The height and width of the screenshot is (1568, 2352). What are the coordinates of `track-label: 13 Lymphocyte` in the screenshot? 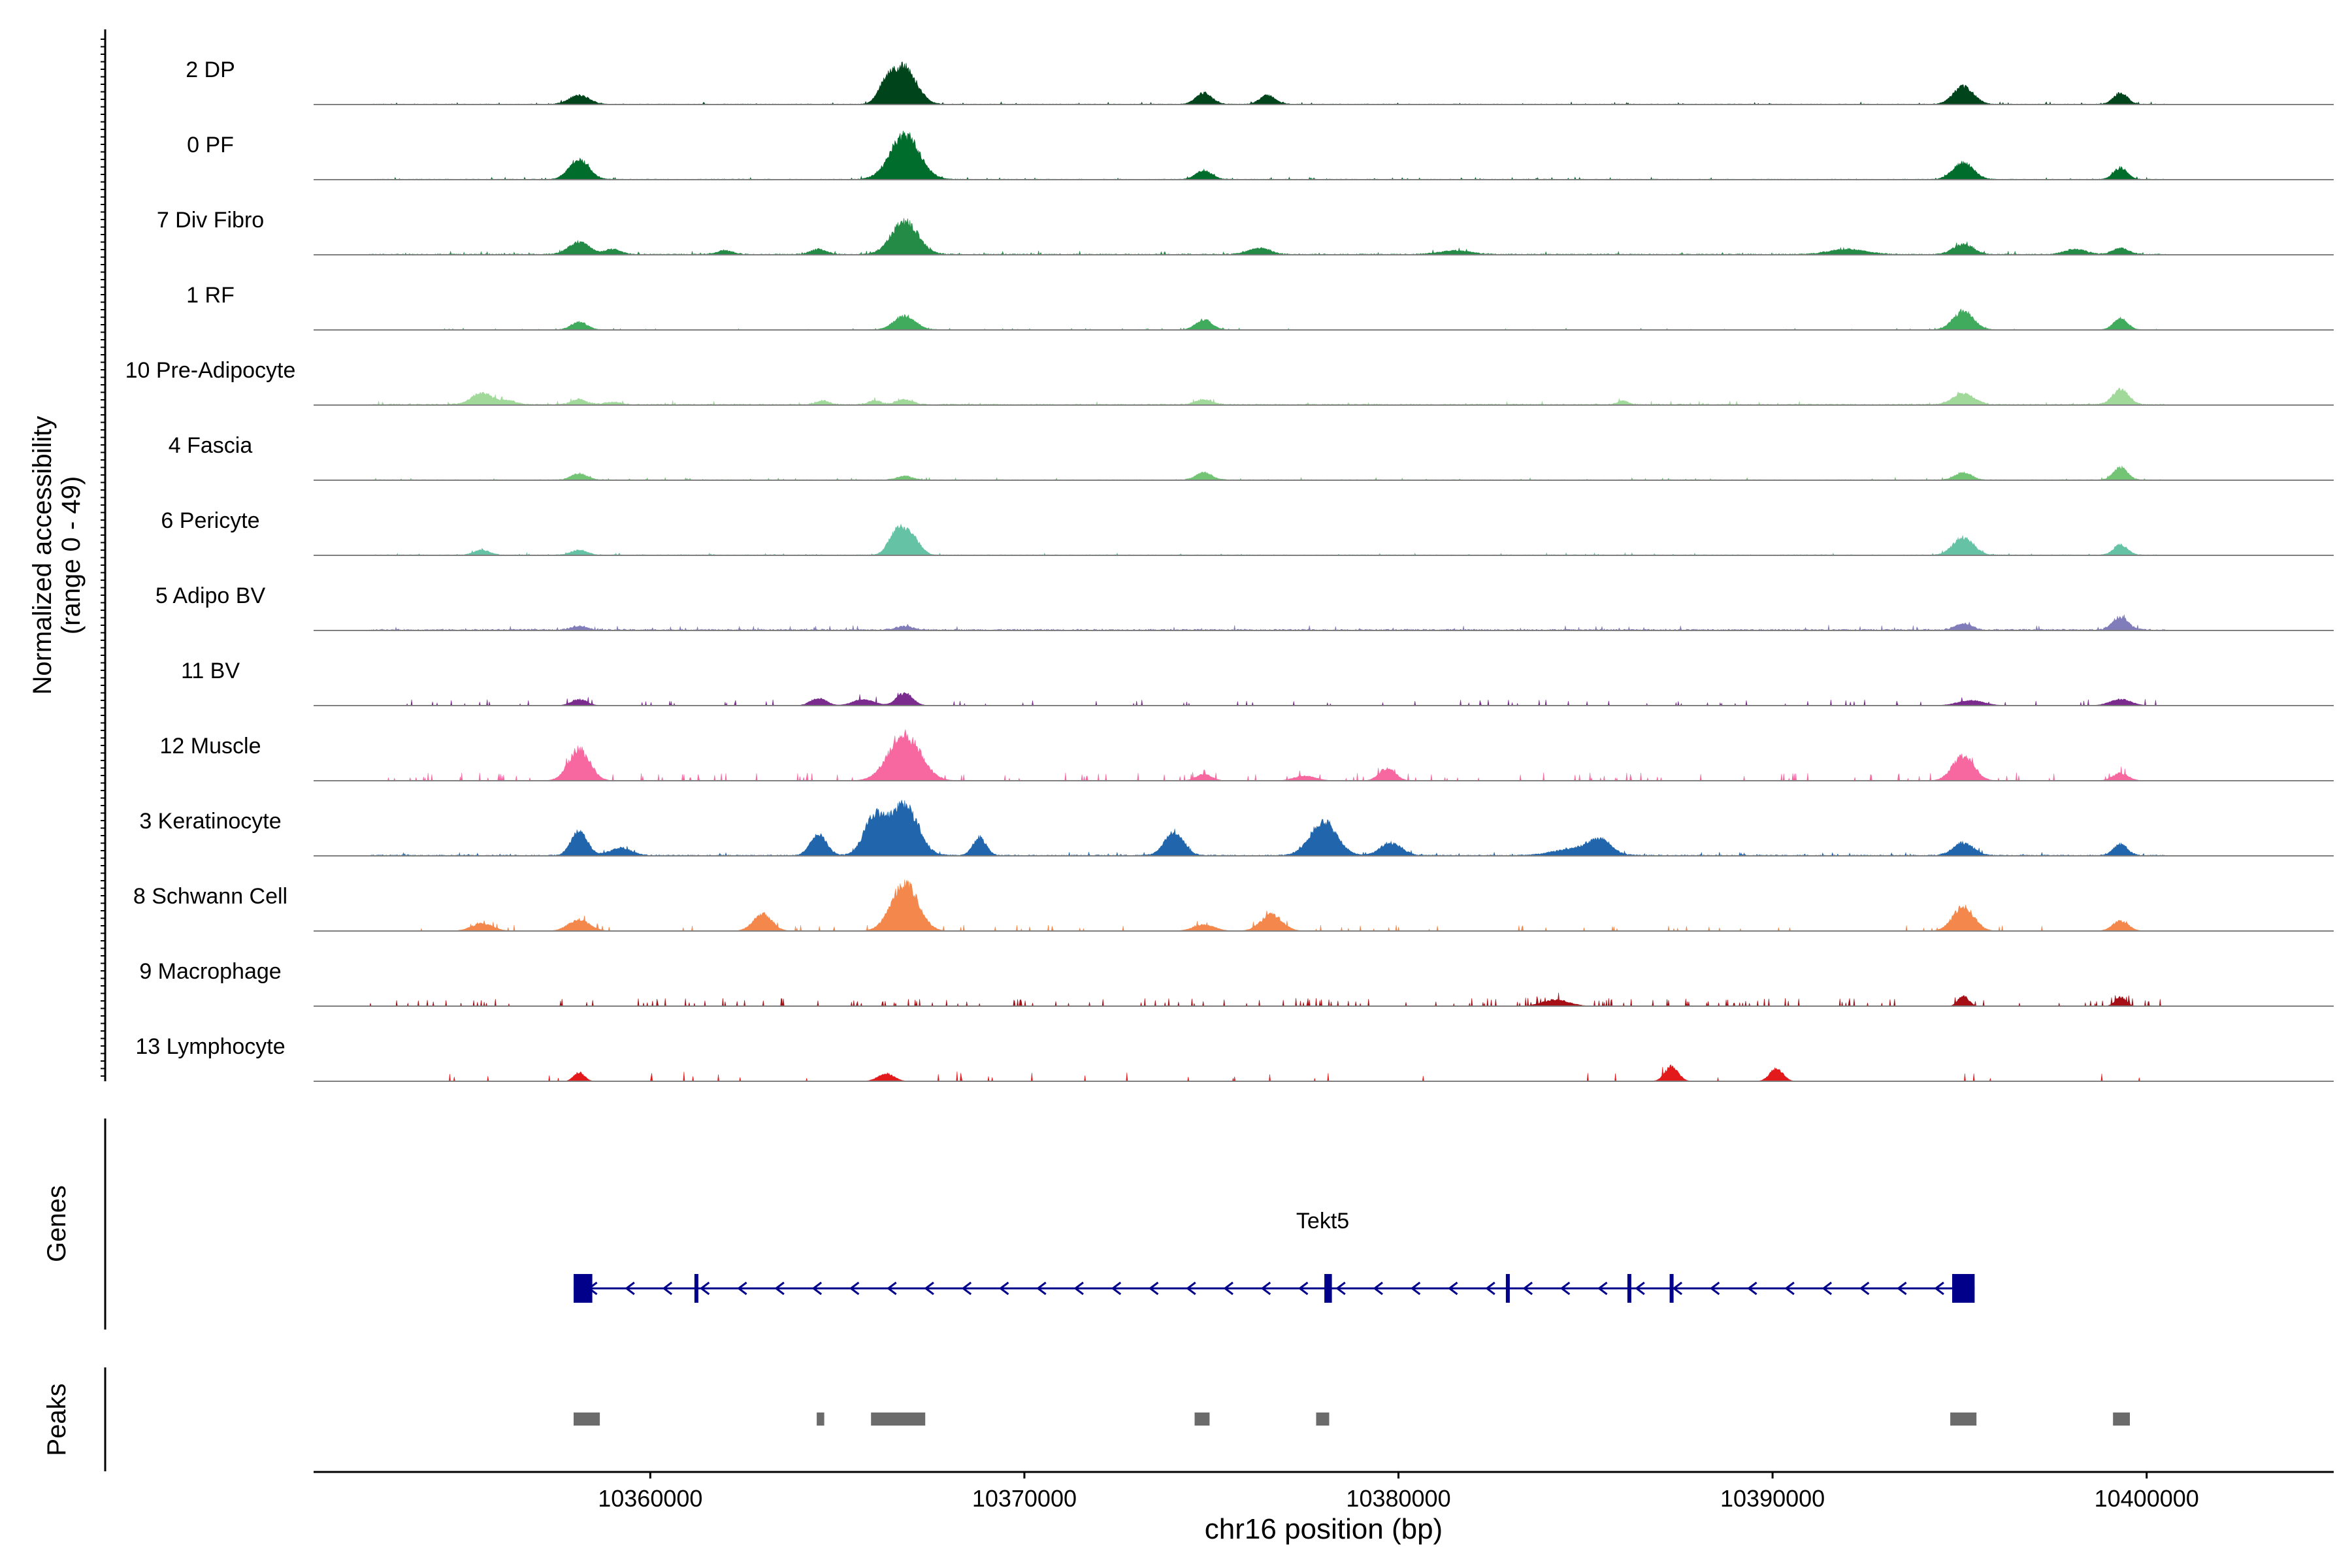 It's located at (210, 1046).